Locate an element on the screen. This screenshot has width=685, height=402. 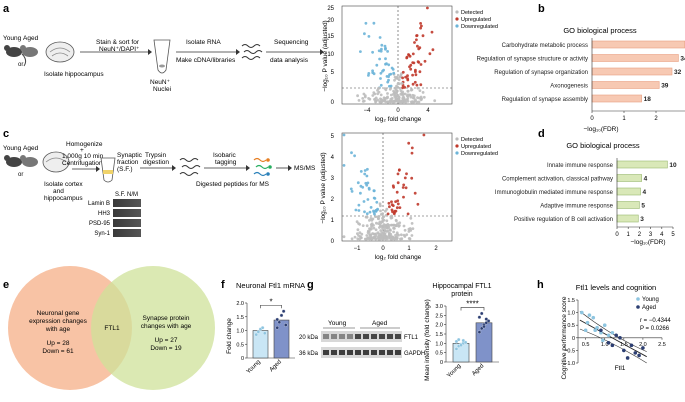
y-tick-label: 2.5 is located at coordinates (439, 316).